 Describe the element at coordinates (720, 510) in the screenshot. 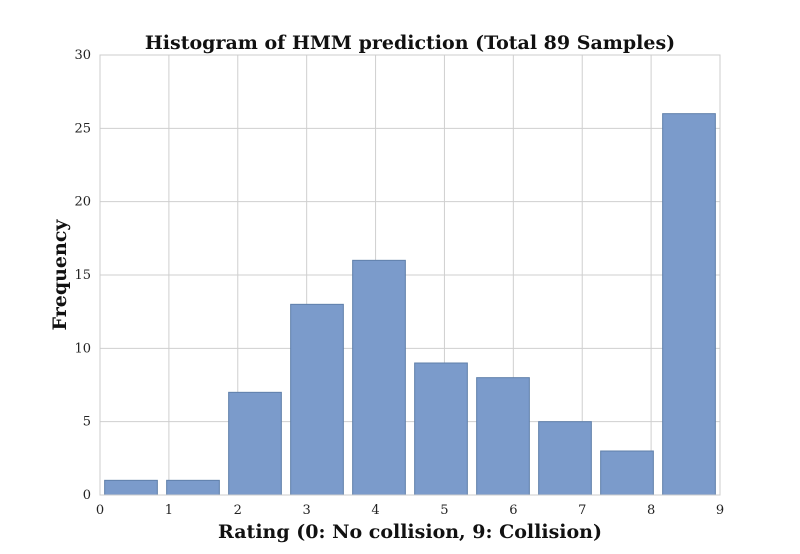

I see `x-tick-label: 9` at that location.